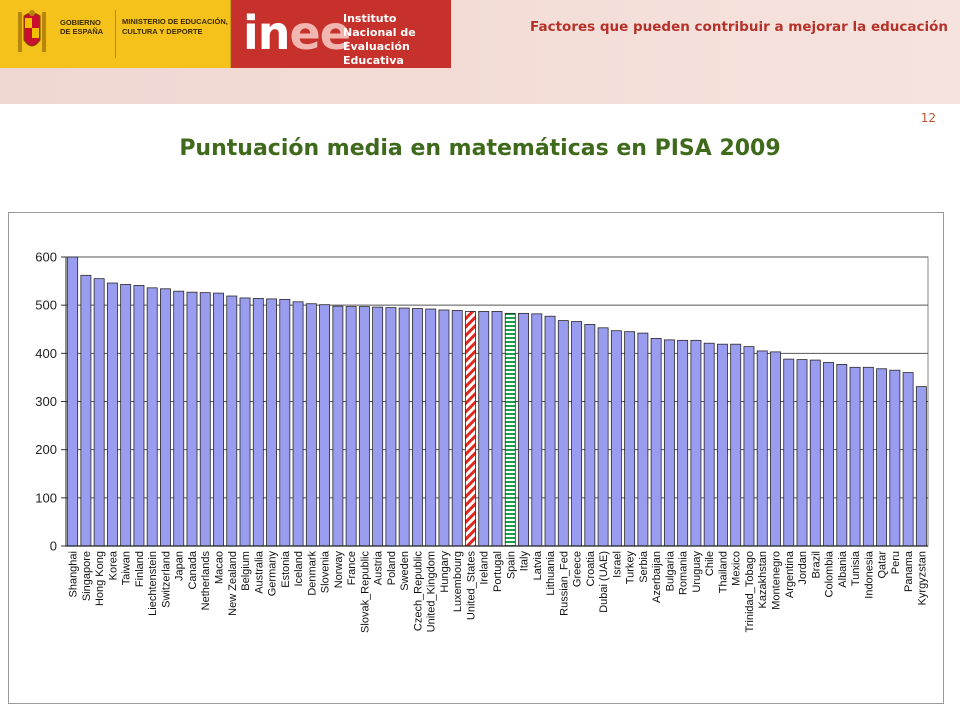 The height and width of the screenshot is (720, 960). What do you see at coordinates (657, 577) in the screenshot?
I see `x-tick-label: Azerbaijan` at bounding box center [657, 577].